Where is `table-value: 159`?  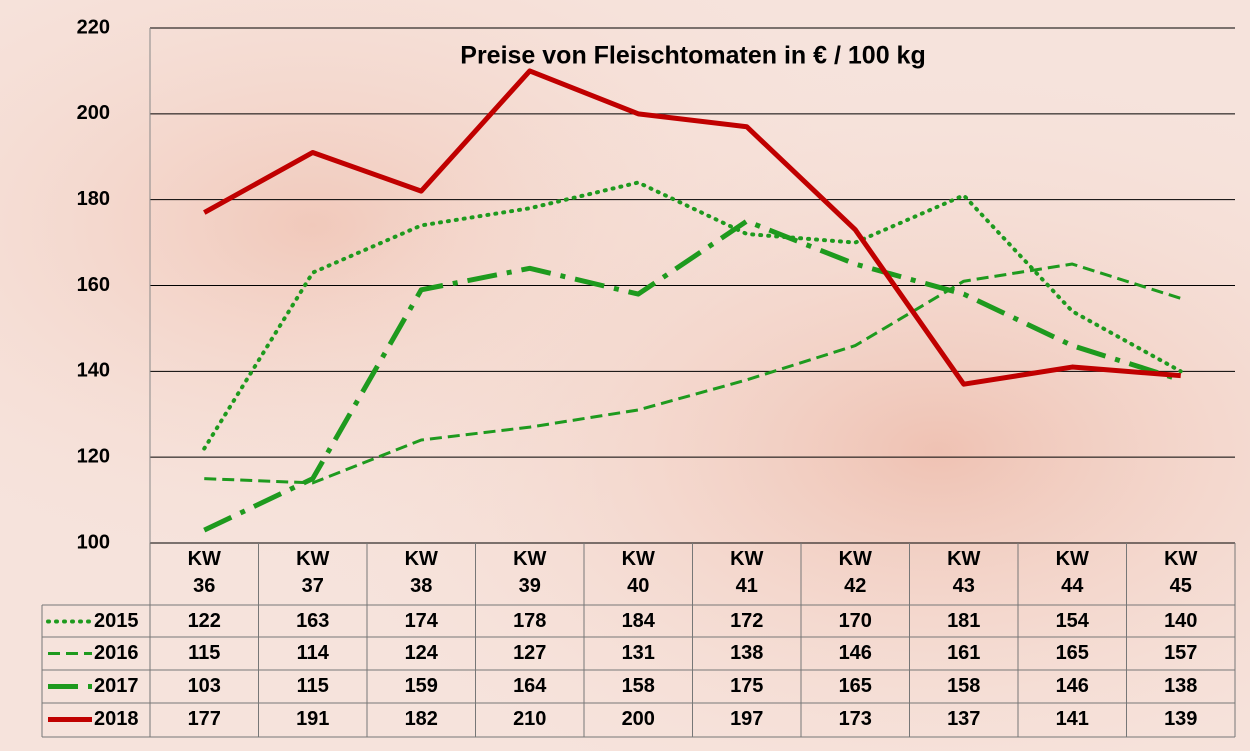
table-value: 159 is located at coordinates (421, 686).